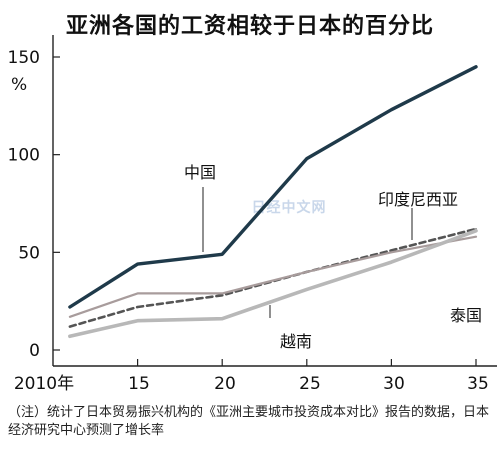  I want to click on y-axis-label: %, so click(19, 85).